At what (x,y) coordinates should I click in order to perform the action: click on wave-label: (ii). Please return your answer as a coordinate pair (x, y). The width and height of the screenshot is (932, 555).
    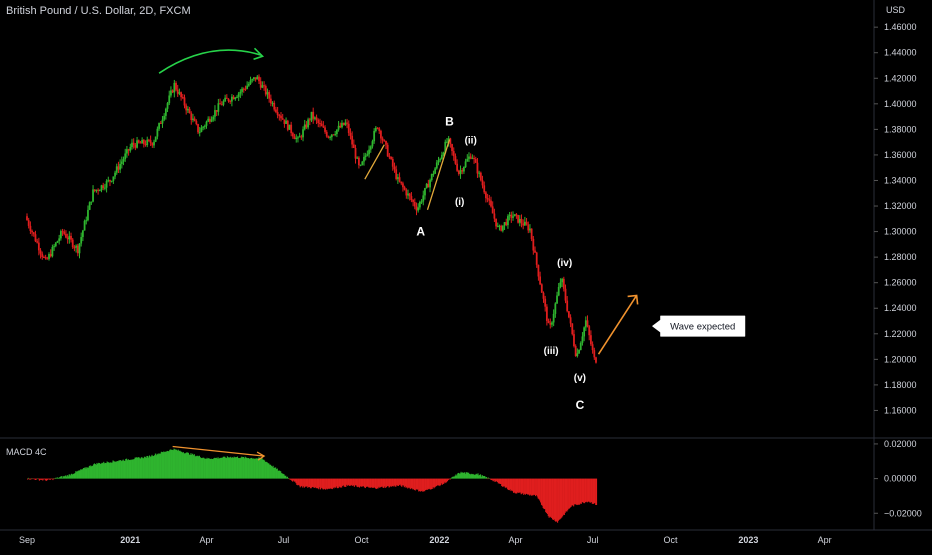
    Looking at the image, I should click on (471, 140).